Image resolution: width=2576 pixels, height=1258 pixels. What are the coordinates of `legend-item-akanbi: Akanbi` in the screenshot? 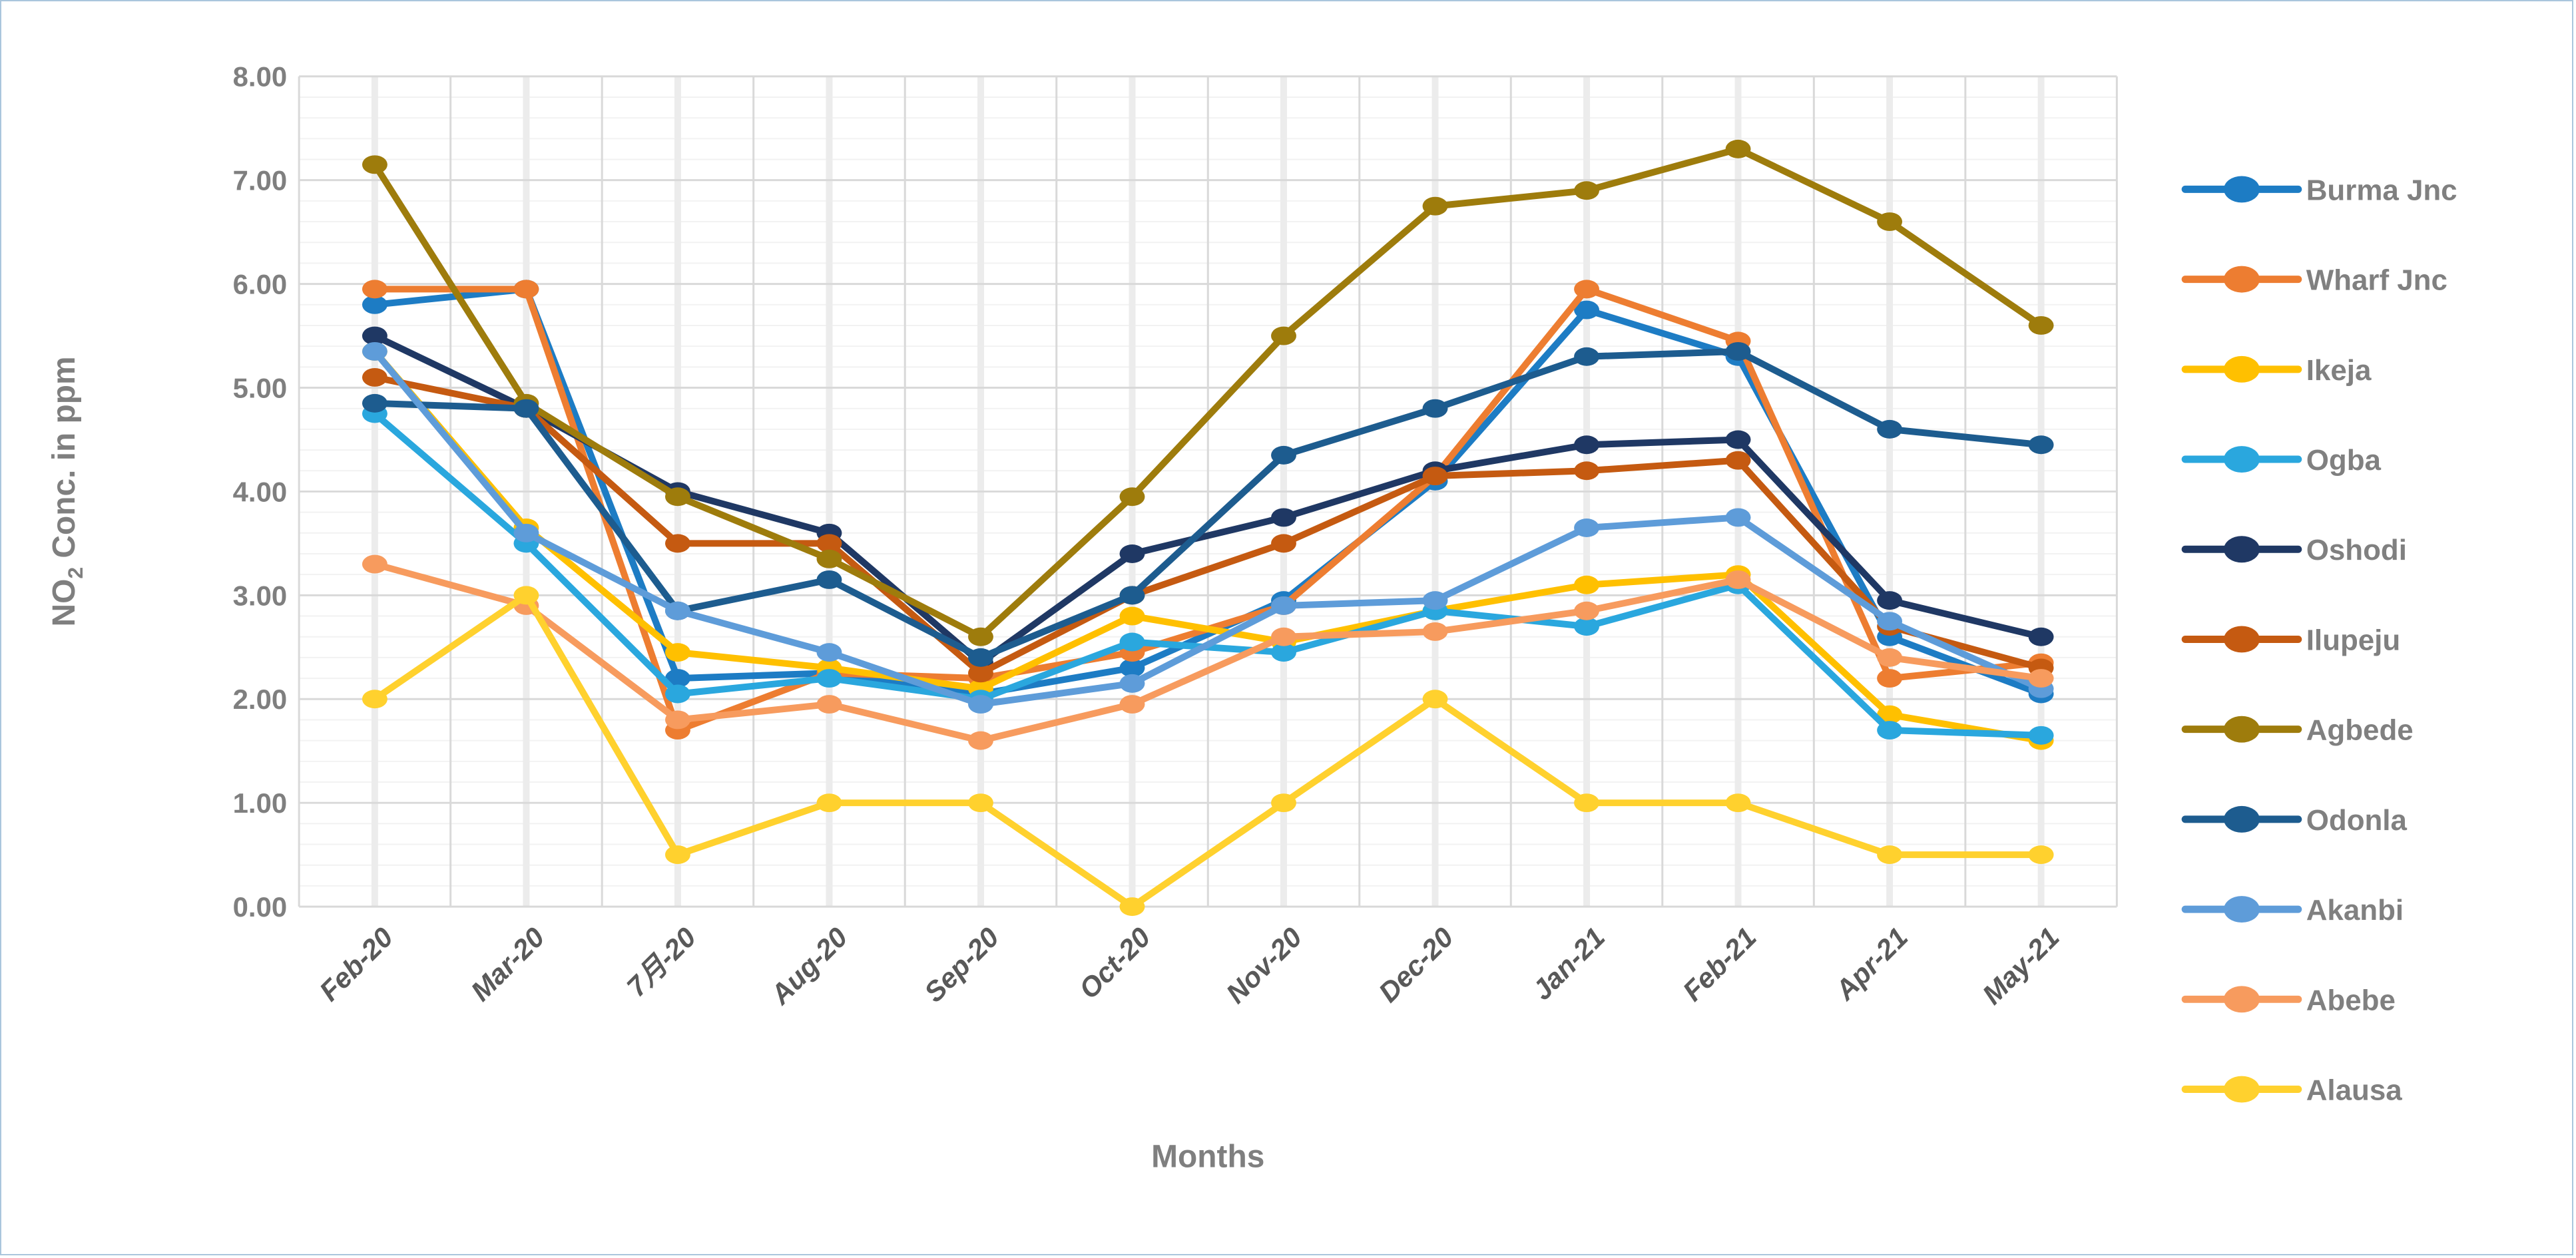 It's located at (2293, 910).